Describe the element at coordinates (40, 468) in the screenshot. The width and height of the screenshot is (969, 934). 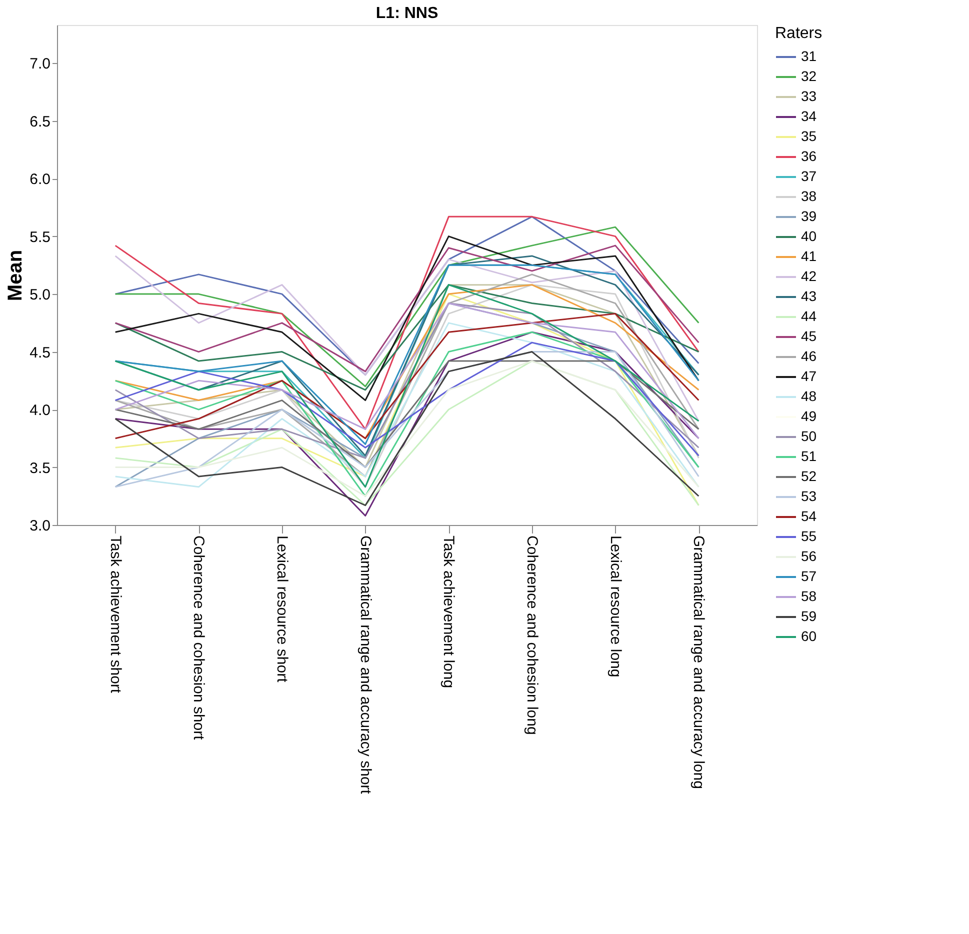
I see `y-tick-label: 3.5` at that location.